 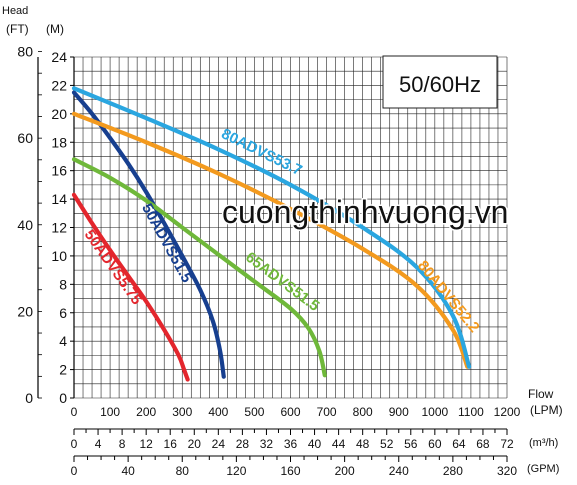 I want to click on m-axis-tick-label: 24, so click(x=59, y=57).